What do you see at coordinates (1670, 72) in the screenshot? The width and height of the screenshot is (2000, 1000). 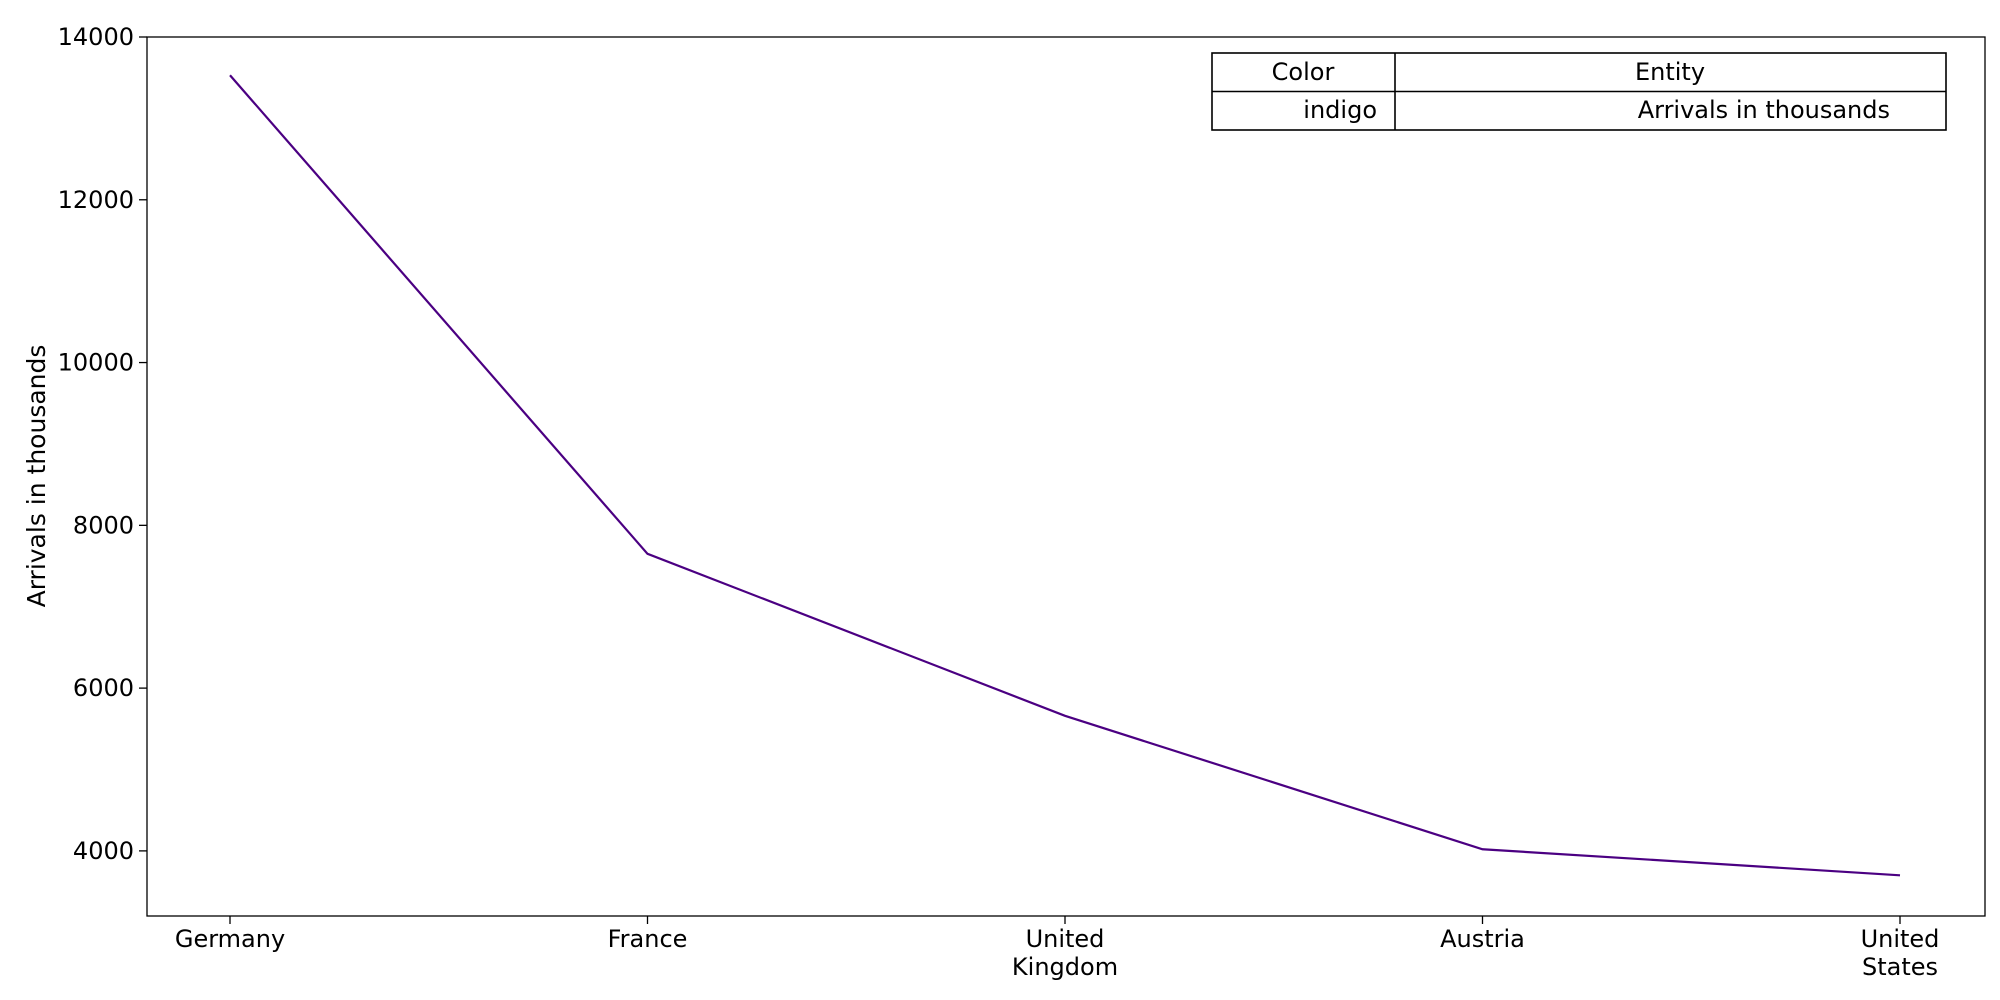 I see `legend-header-entity: Entity` at bounding box center [1670, 72].